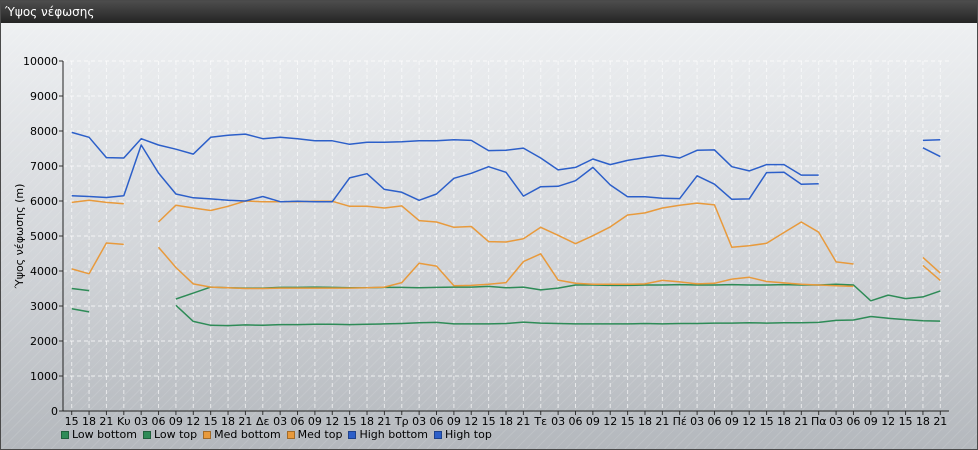 Image resolution: width=978 pixels, height=450 pixels. What do you see at coordinates (54, 411) in the screenshot?
I see `y-tick-label: 0` at bounding box center [54, 411].